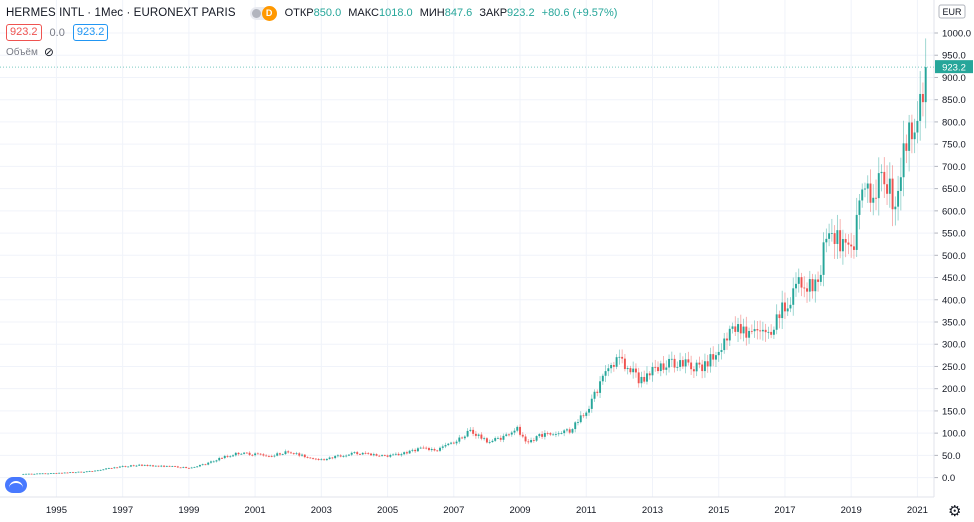  What do you see at coordinates (90, 32) in the screenshot?
I see `buy-price-box: 923.2` at bounding box center [90, 32].